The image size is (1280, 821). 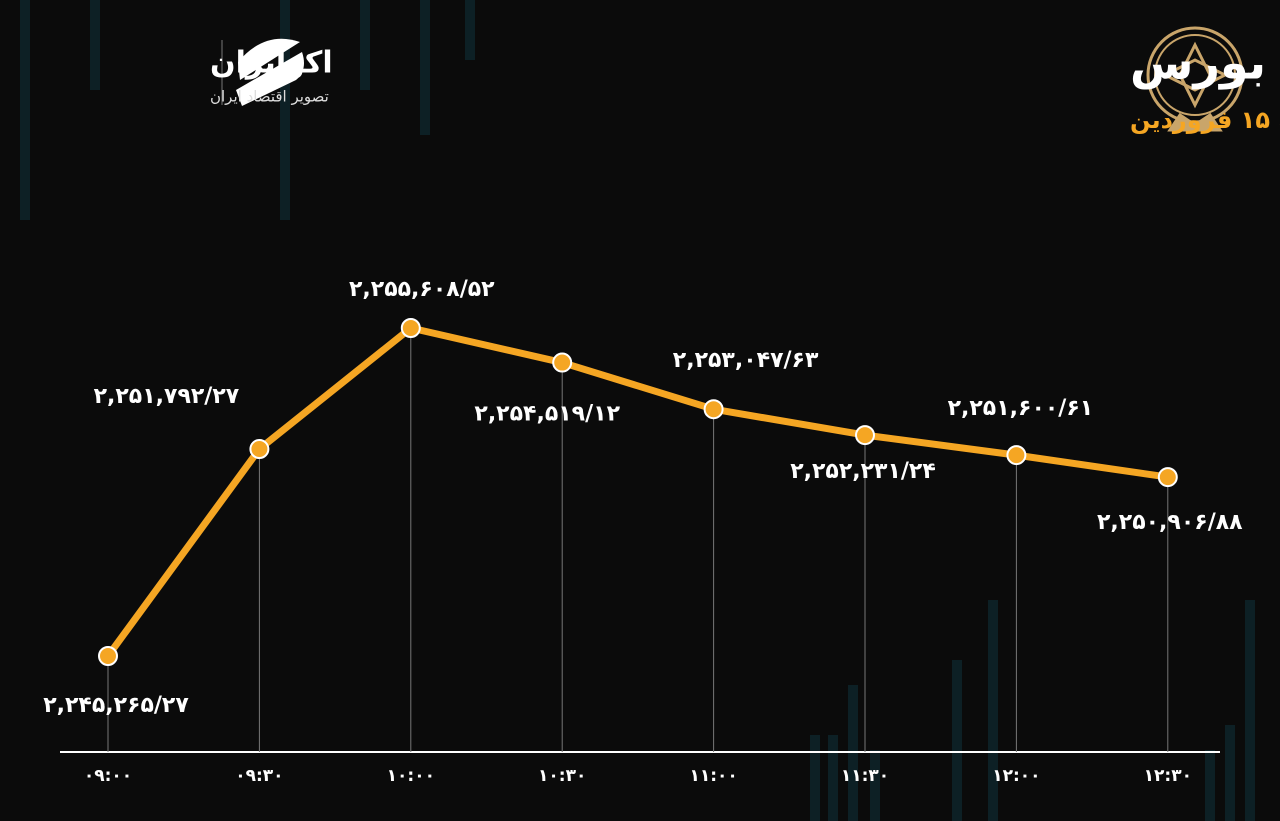 I want to click on x-tick-label: ۰۹:۳۰, so click(x=259, y=776).